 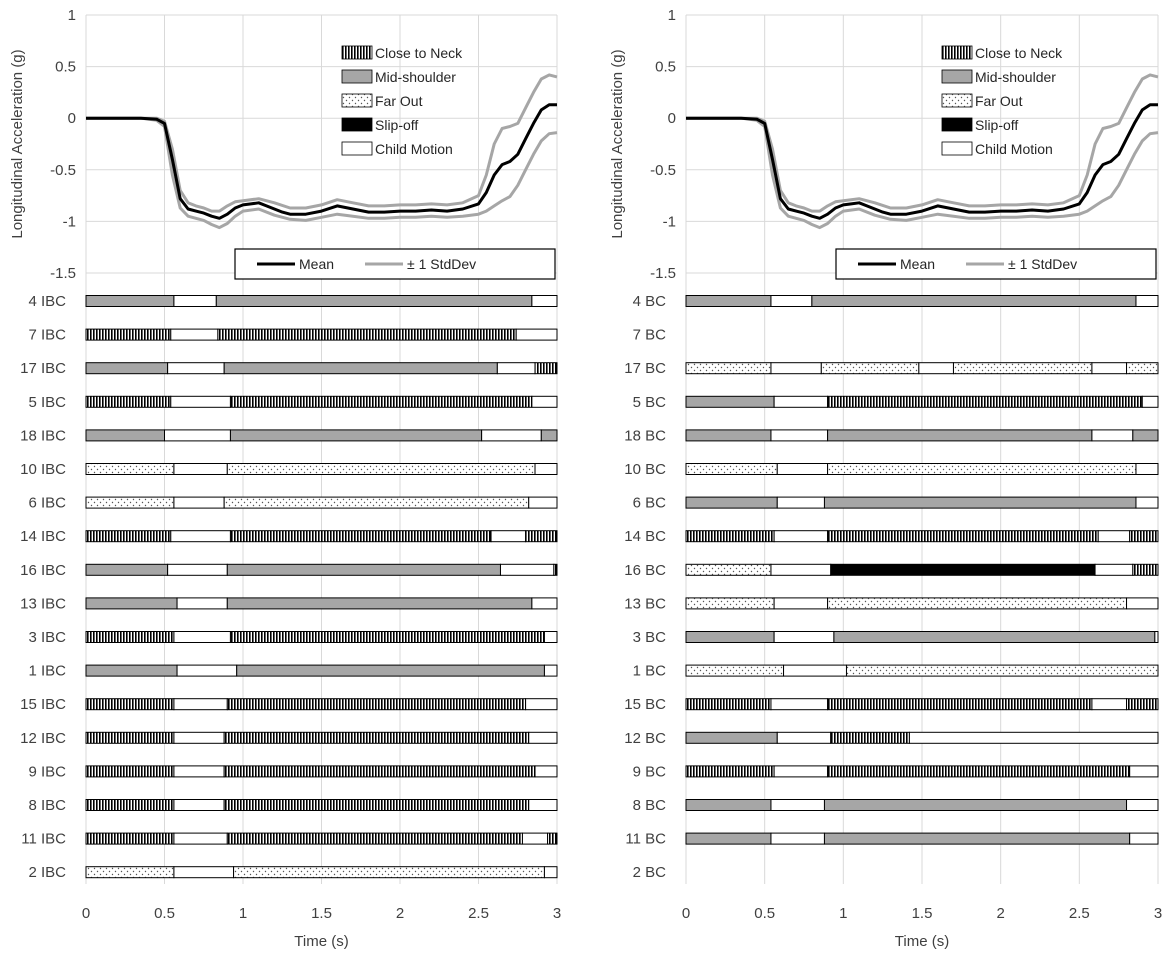 What do you see at coordinates (478, 913) in the screenshot?
I see `x-tick-label: 2.5` at bounding box center [478, 913].